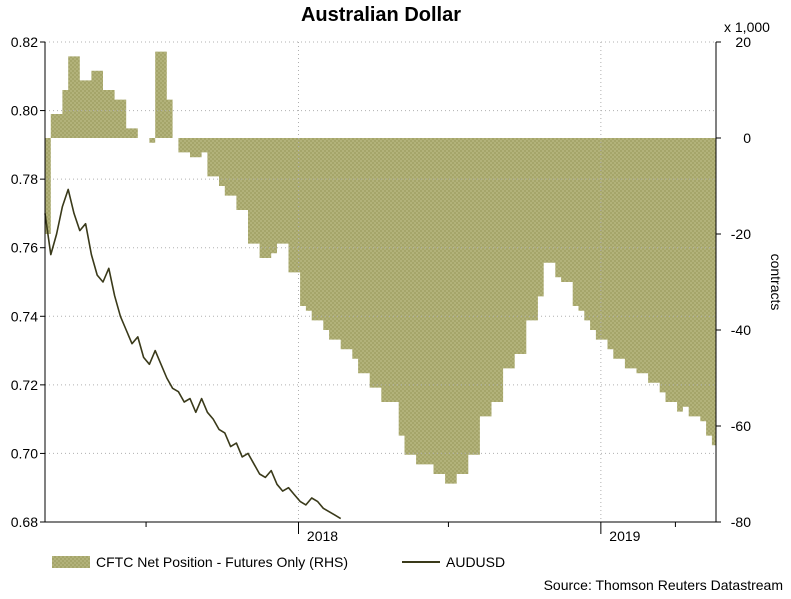 This screenshot has height=599, width=791. I want to click on right-axis-tick-label: -80, so click(741, 522).